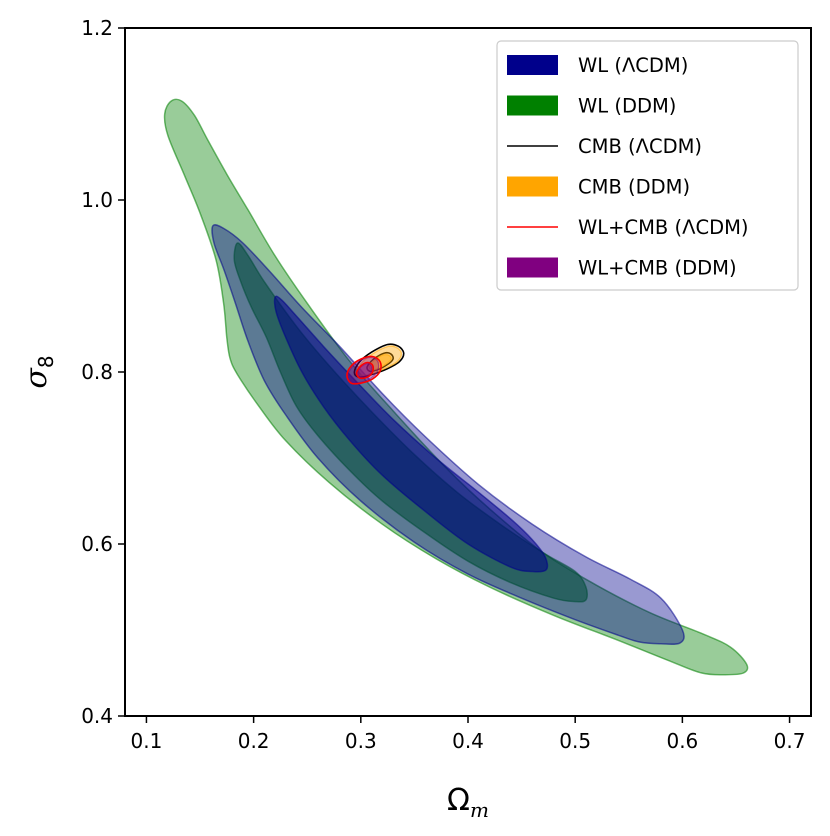 The height and width of the screenshot is (836, 830). I want to click on x-tick-label: 0.1, so click(147, 741).